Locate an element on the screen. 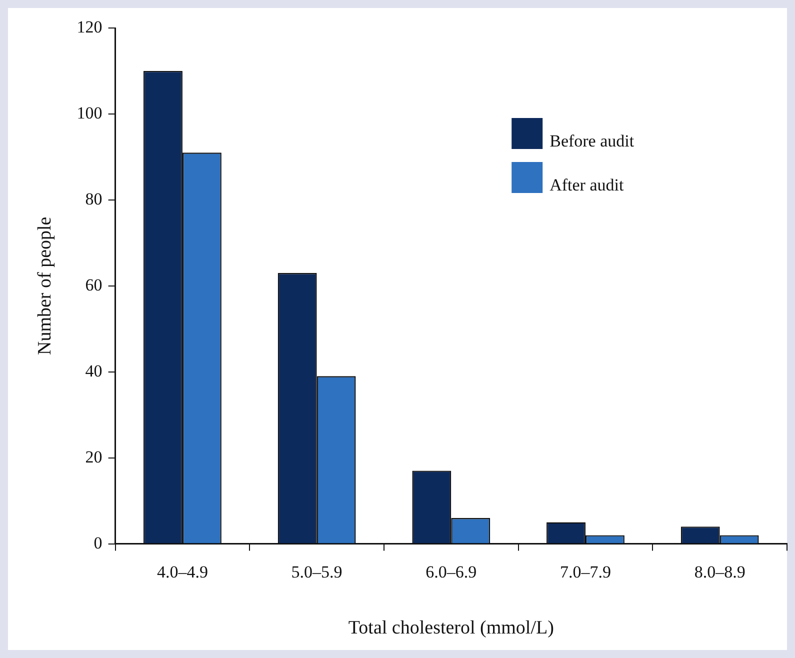 This screenshot has width=795, height=658. x-tick-label: 5.0–5.9 is located at coordinates (316, 572).